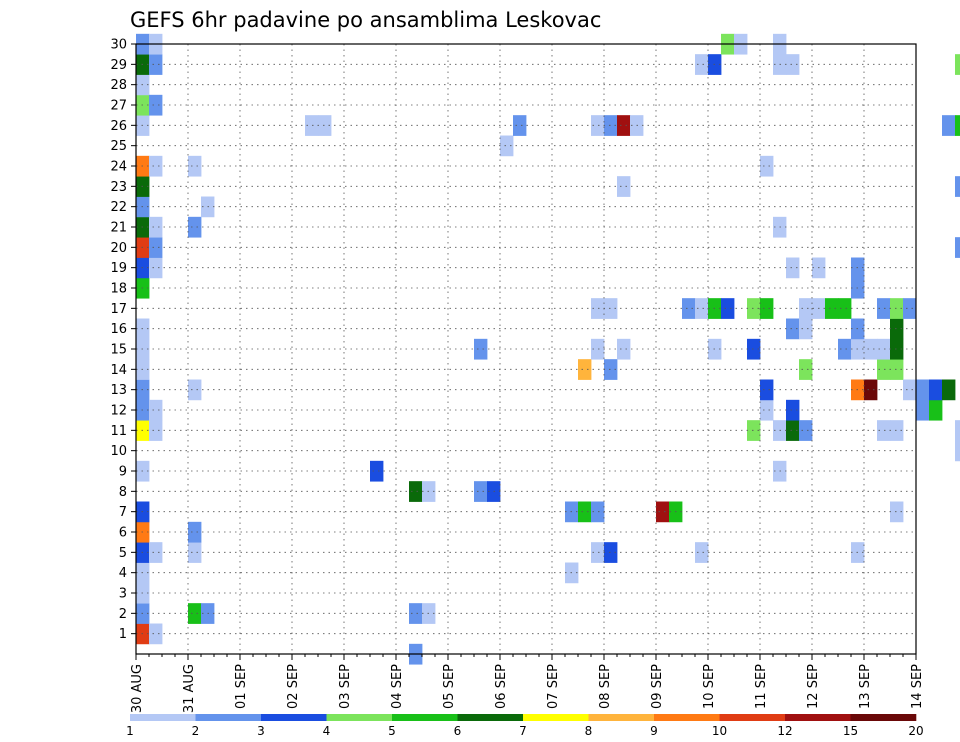 The width and height of the screenshot is (960, 742). What do you see at coordinates (784, 731) in the screenshot?
I see `colorbar-label: 12` at bounding box center [784, 731].